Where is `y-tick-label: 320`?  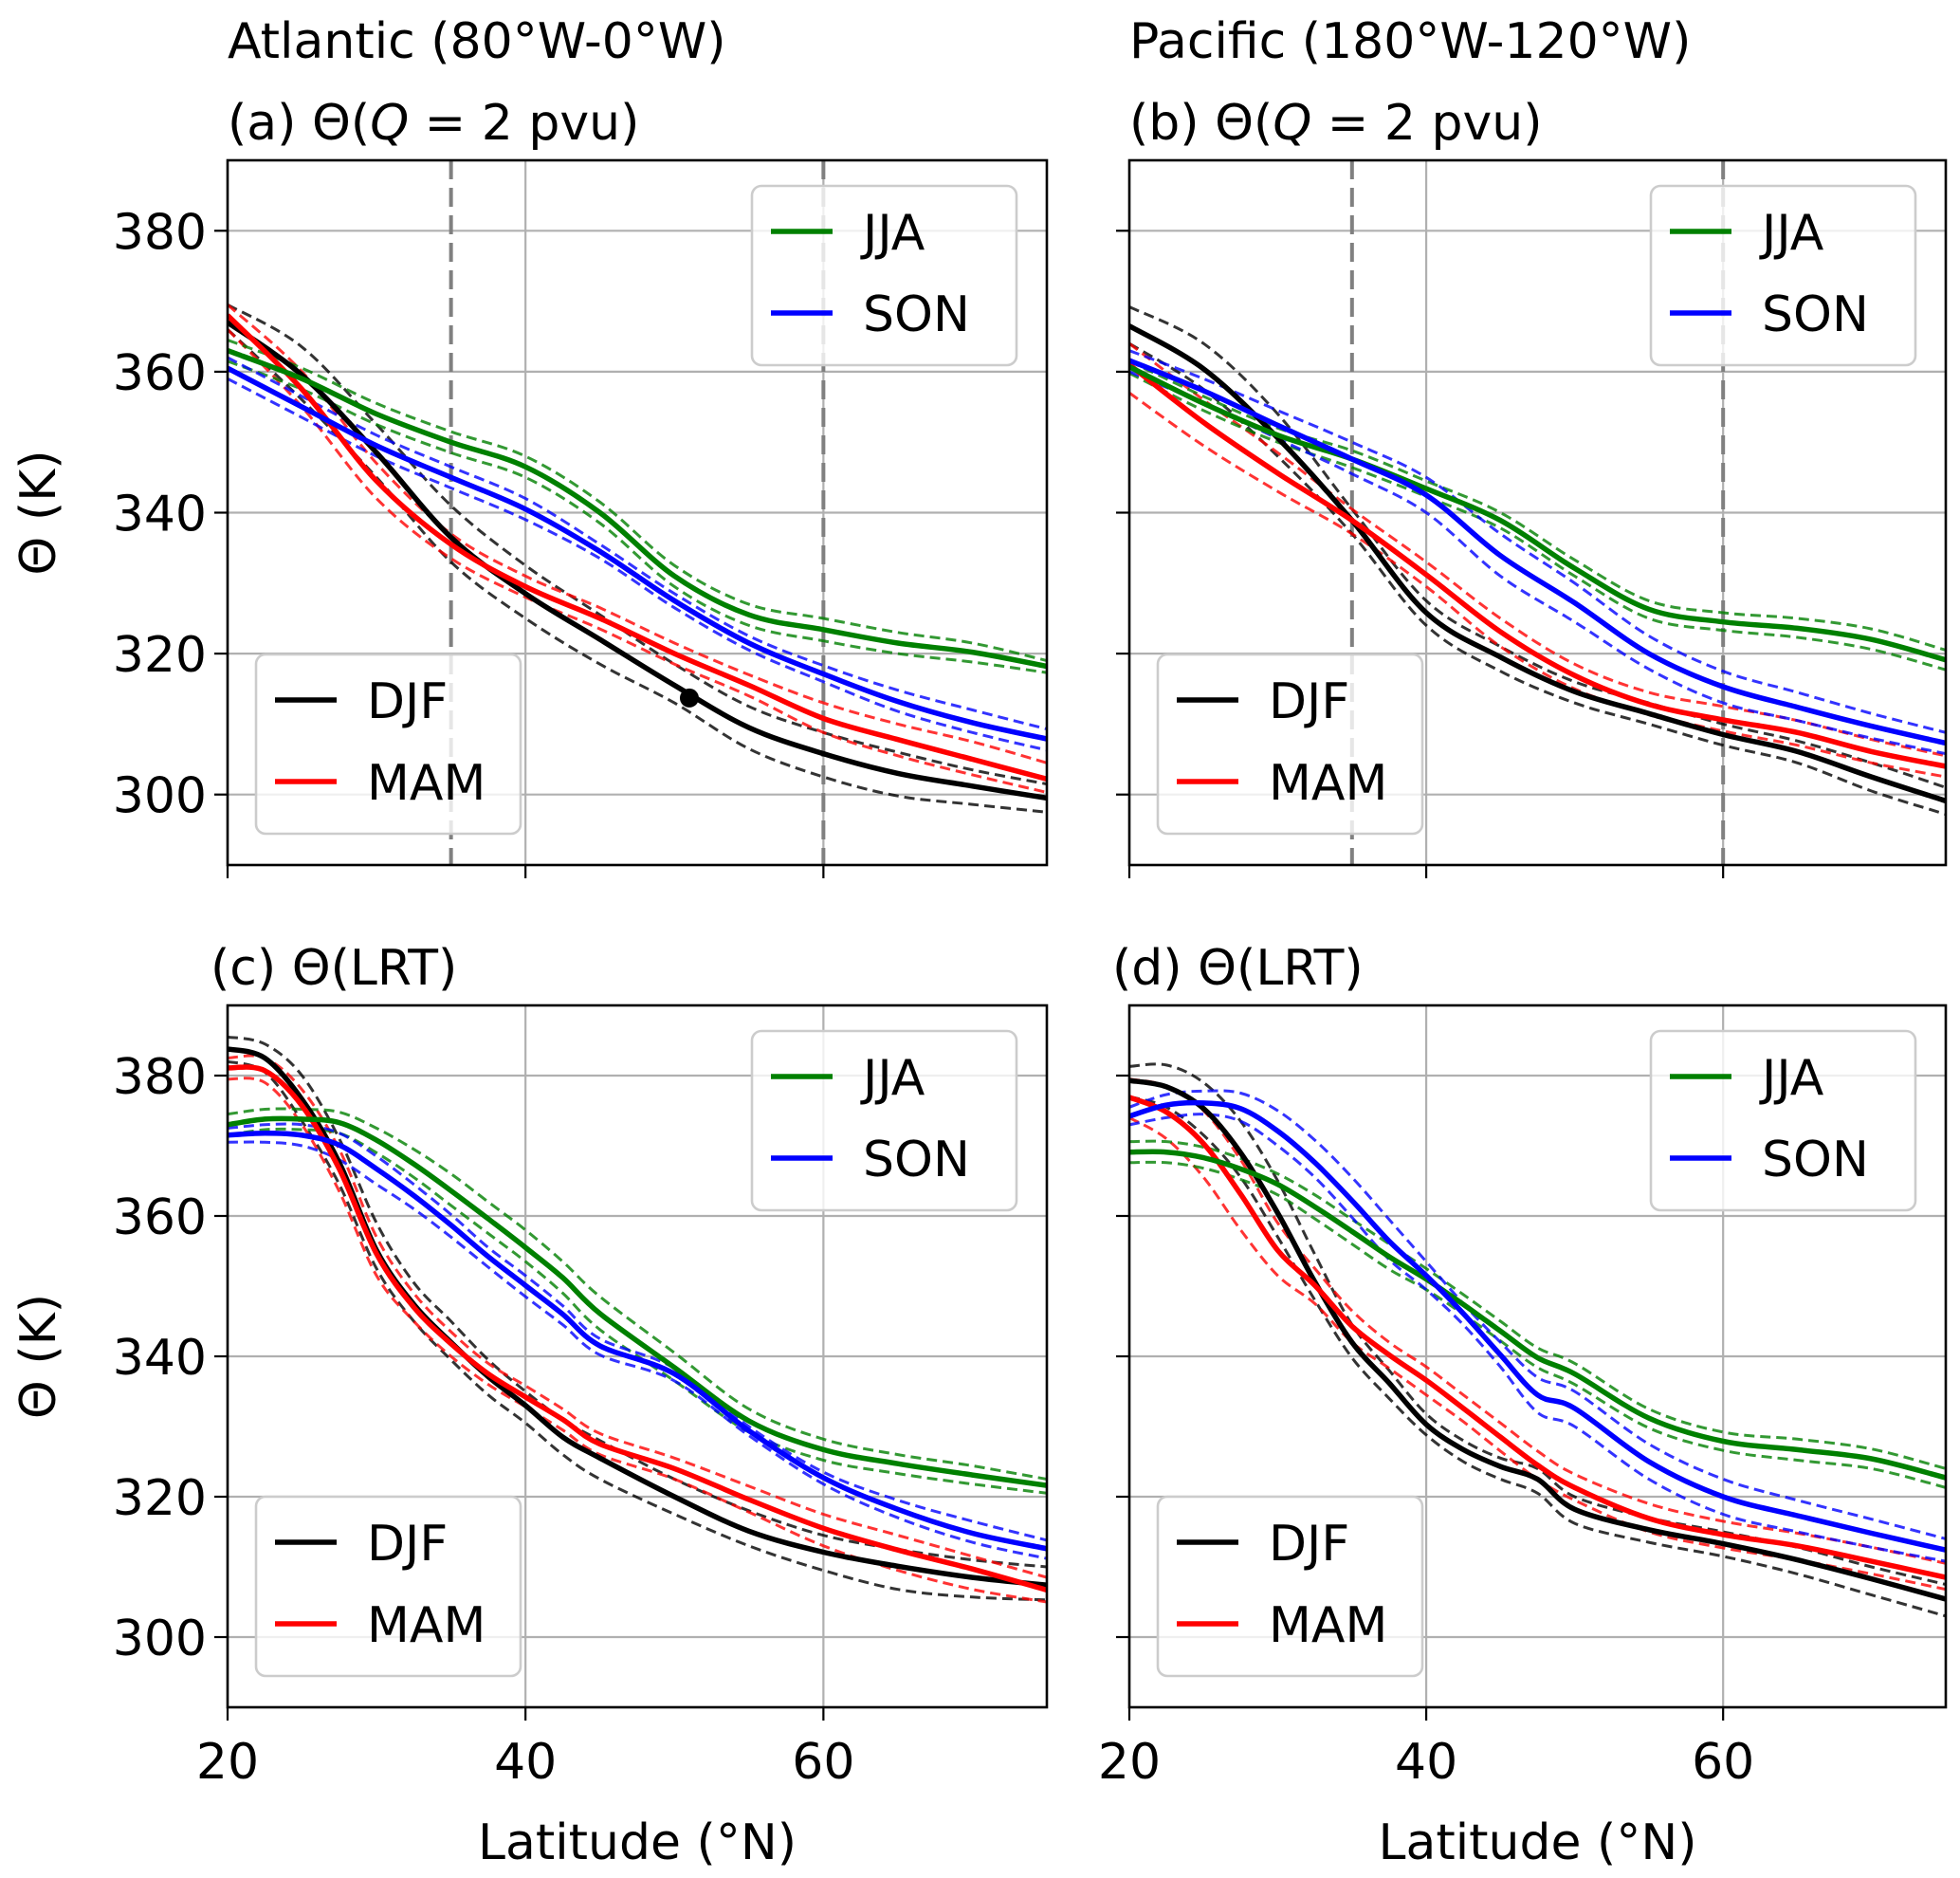 y-tick-label: 320 is located at coordinates (160, 1498).